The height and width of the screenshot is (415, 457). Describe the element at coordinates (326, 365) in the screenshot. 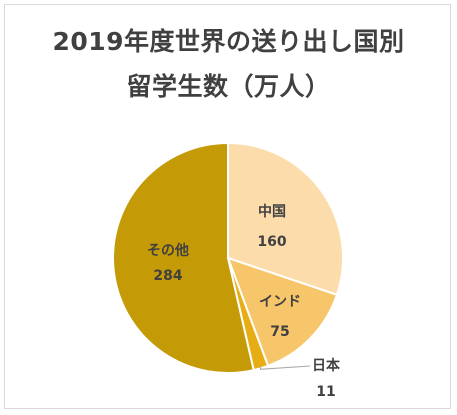

I see `slice-label-2: 日本` at that location.